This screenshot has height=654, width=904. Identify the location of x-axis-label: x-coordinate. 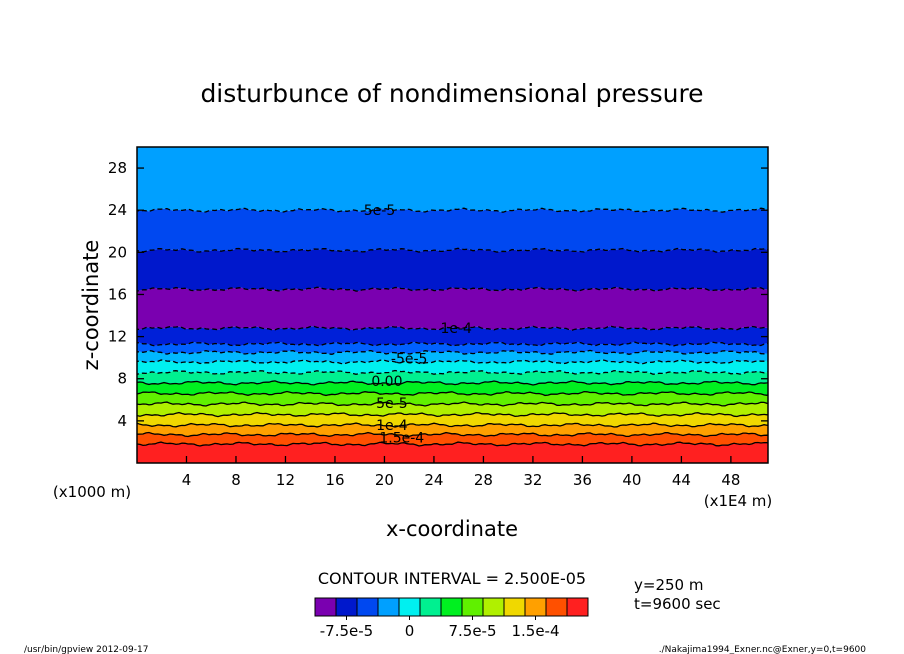
(452, 529).